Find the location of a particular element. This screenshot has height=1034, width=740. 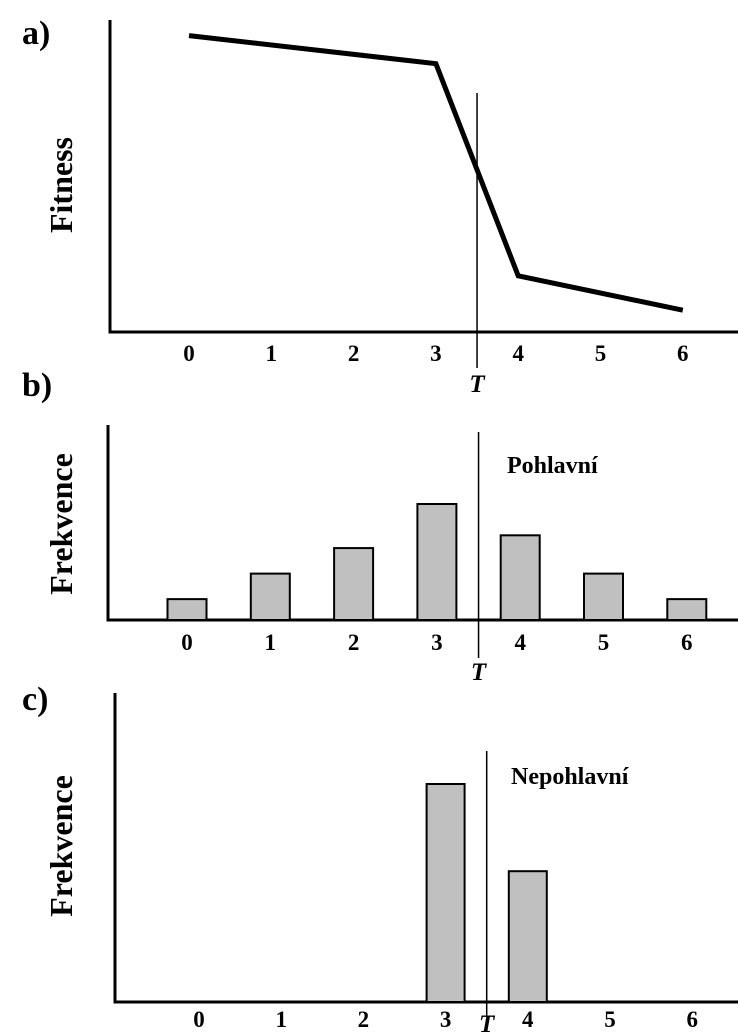

panel-a-x-tick-label: 3 is located at coordinates (436, 353).